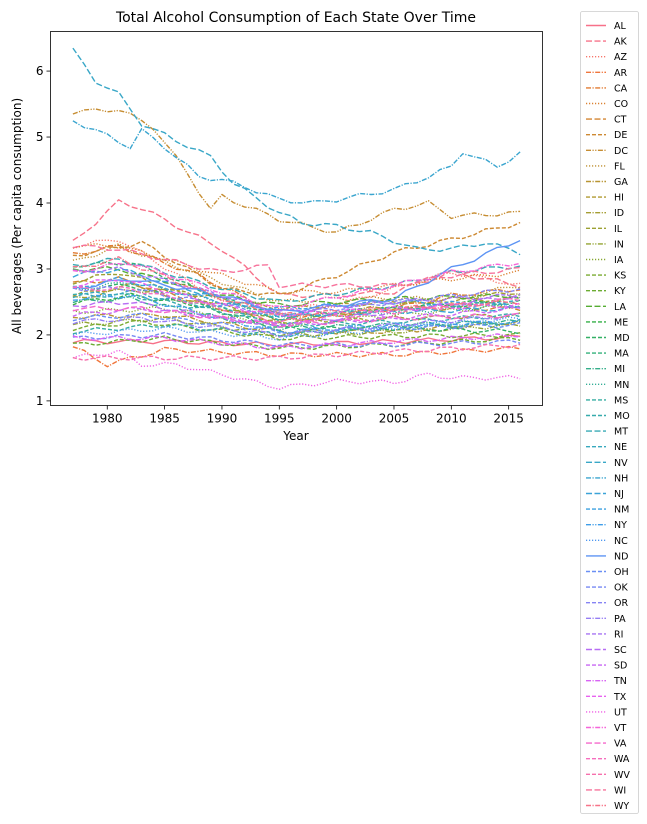  Describe the element at coordinates (621, 556) in the screenshot. I see `legend-label-nd: ND` at that location.